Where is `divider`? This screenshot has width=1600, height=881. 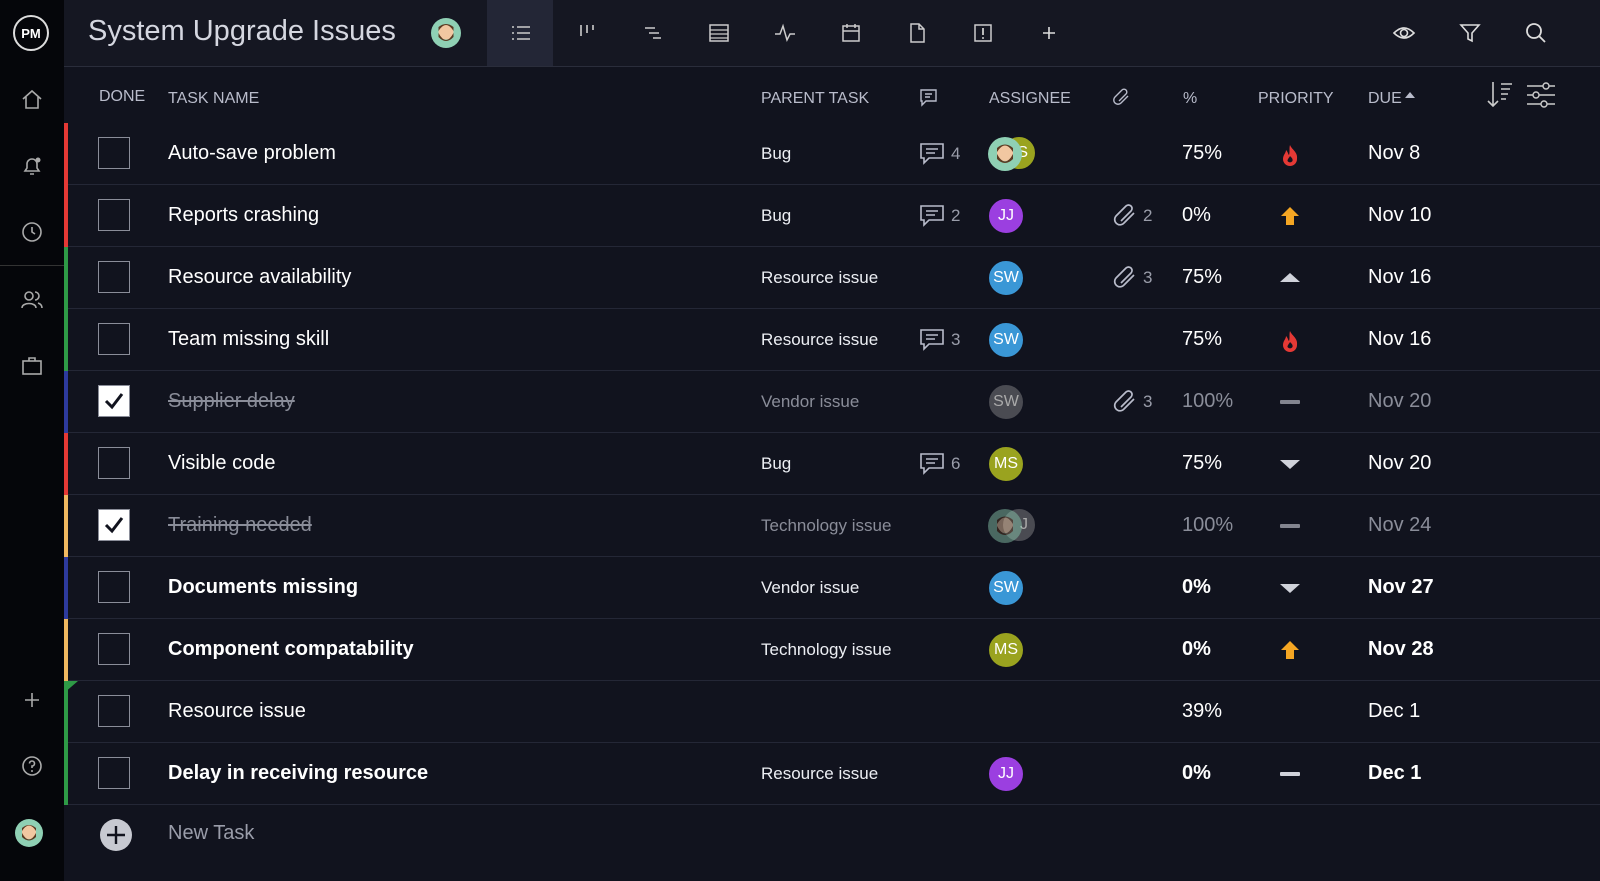 divider is located at coordinates (32, 265).